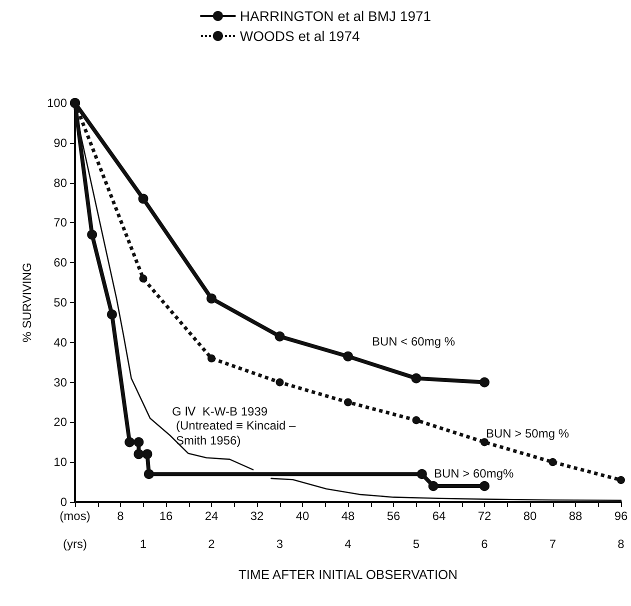 The image size is (631, 606). I want to click on x-tick-label: 88, so click(575, 516).